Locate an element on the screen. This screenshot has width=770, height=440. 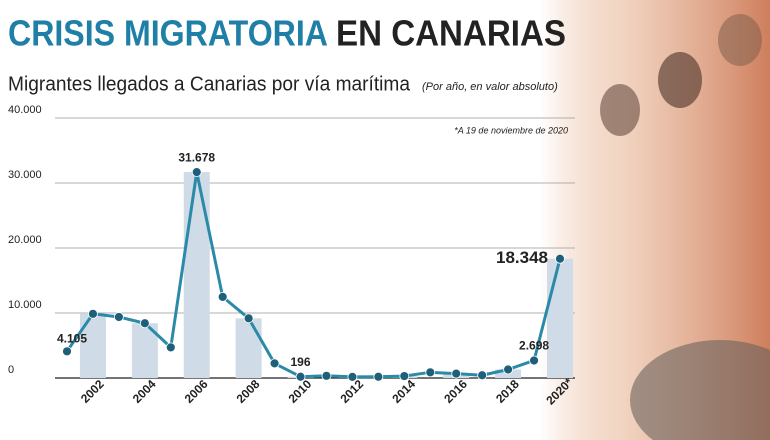
y-tick-label: 30.000 is located at coordinates (25, 175).